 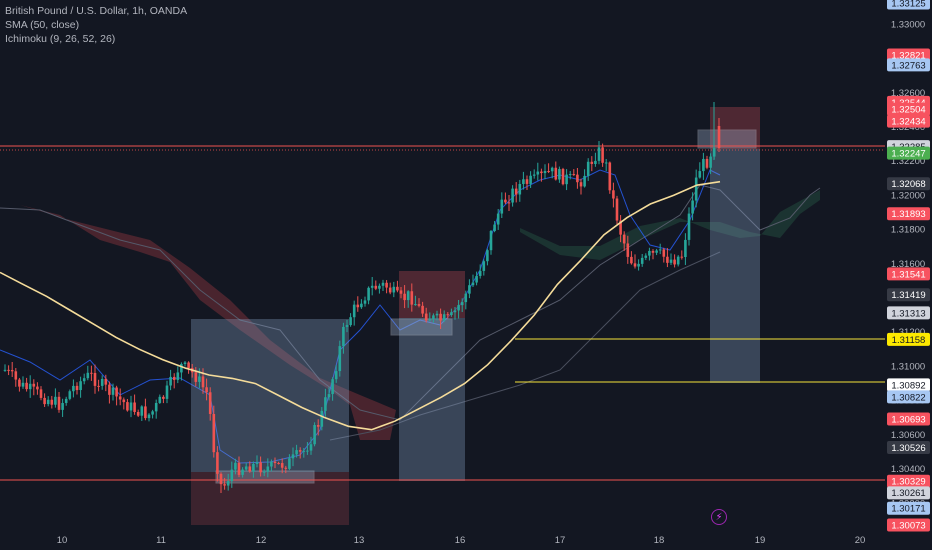 What do you see at coordinates (359, 540) in the screenshot?
I see `x-tick-label: 13` at bounding box center [359, 540].